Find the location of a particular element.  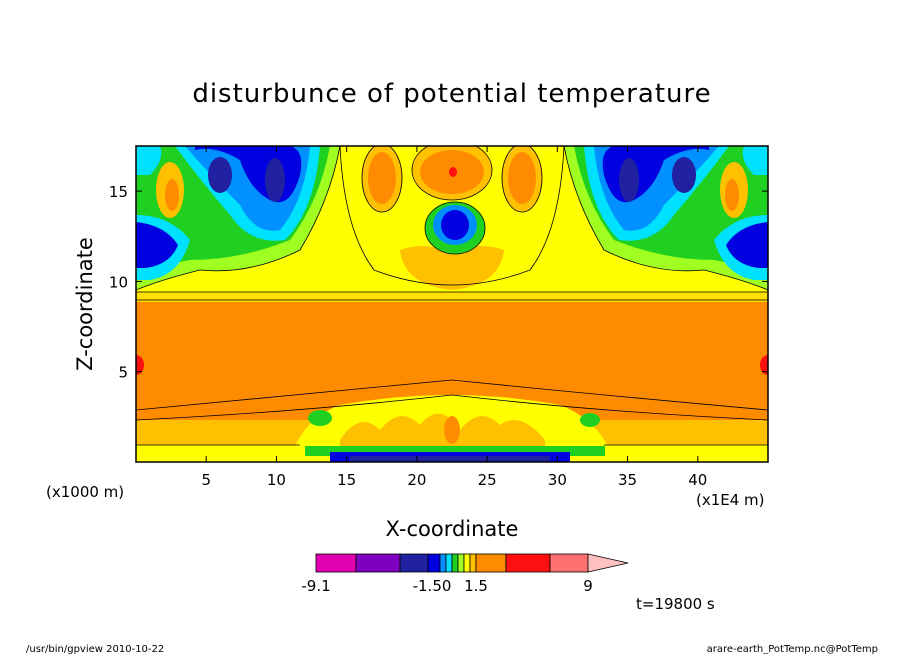

surface-orange-blobs is located at coordinates (442, 434).